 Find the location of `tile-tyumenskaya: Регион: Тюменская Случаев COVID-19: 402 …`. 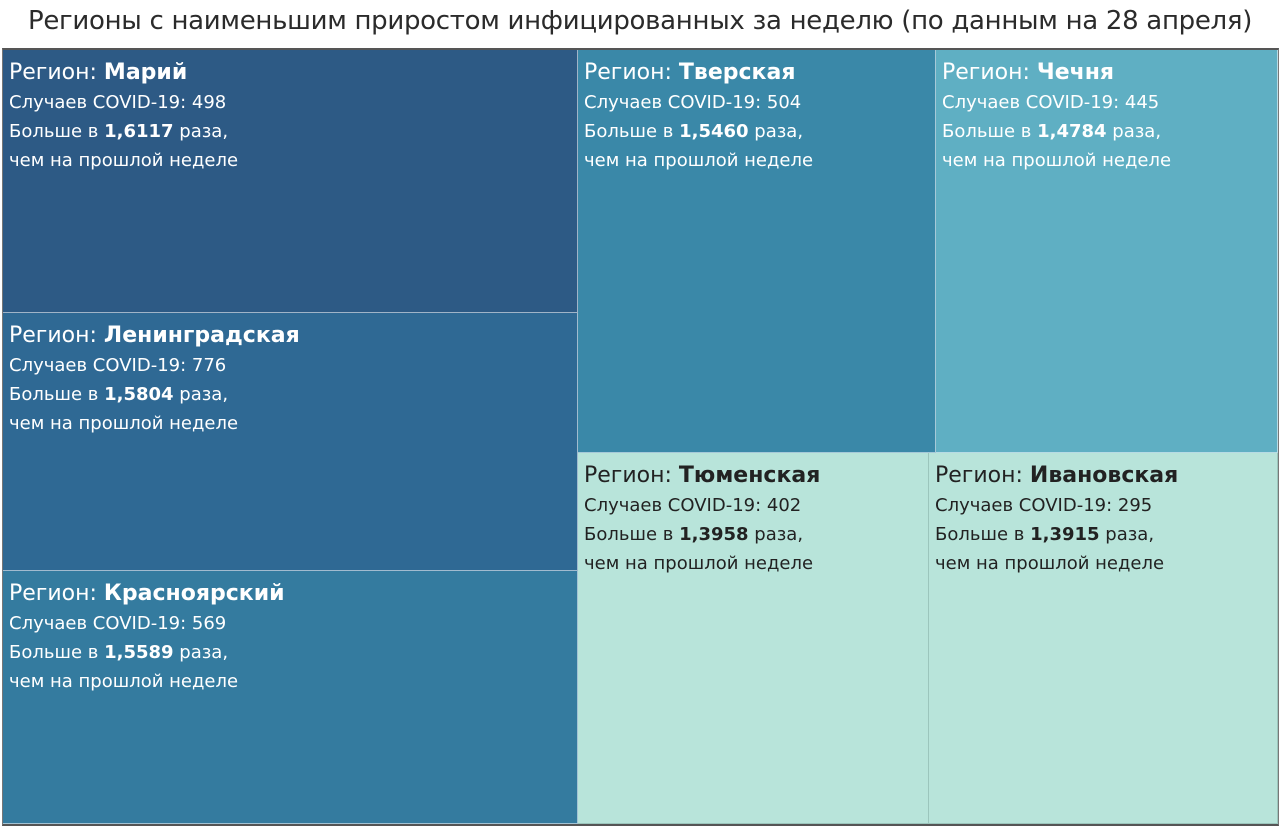

tile-tyumenskaya: Регион: Тюменская Случаев COVID-19: 402 … is located at coordinates (753, 638).